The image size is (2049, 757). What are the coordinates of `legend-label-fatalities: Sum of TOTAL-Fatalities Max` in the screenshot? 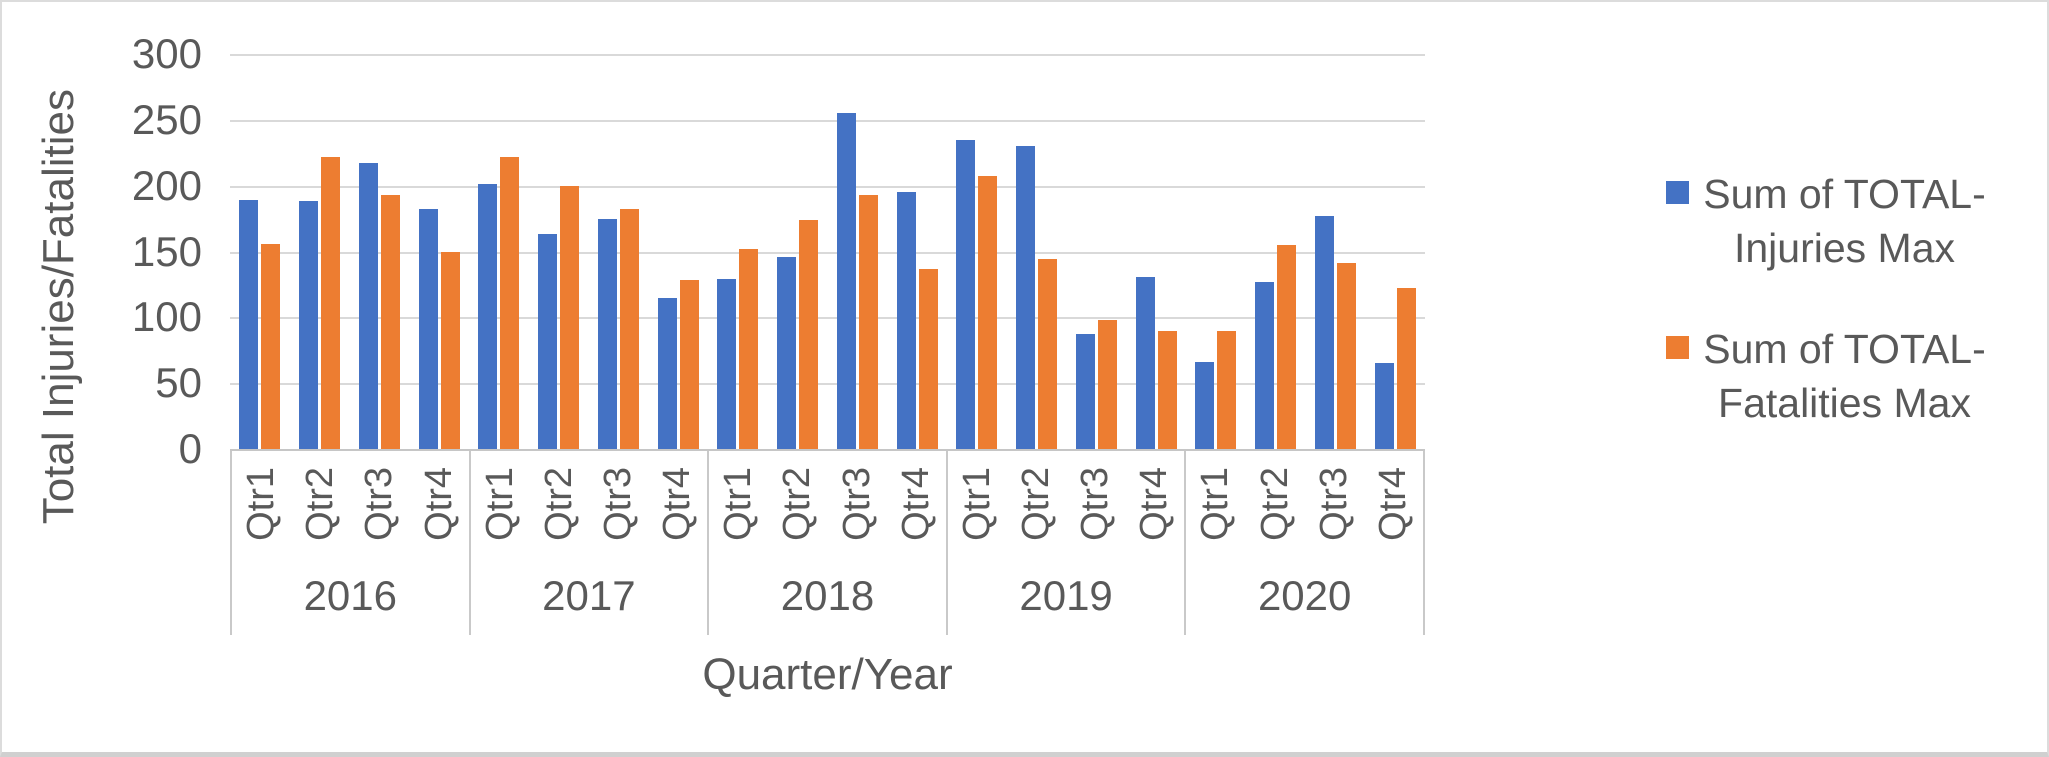 It's located at (1844, 376).